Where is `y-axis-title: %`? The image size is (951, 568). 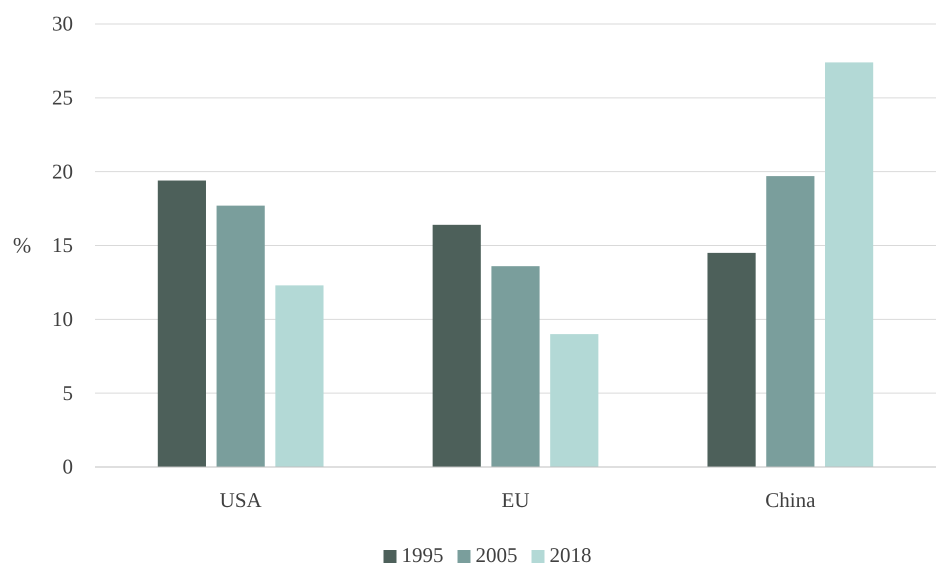
y-axis-title: % is located at coordinates (22, 245).